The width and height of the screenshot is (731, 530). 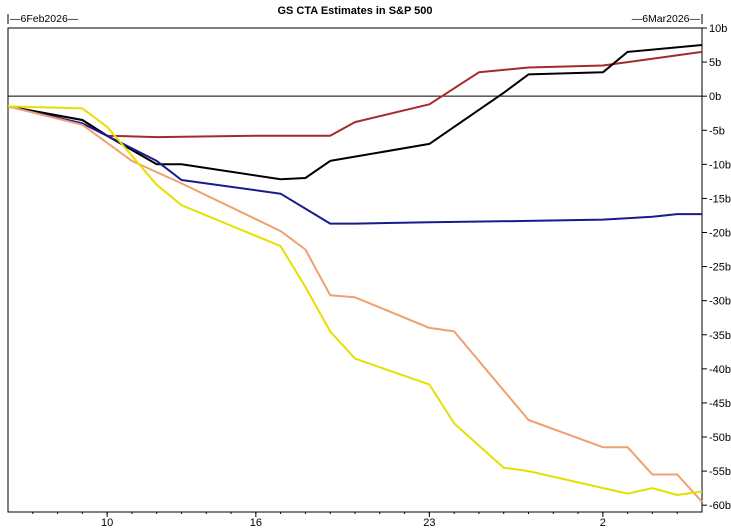 What do you see at coordinates (429, 523) in the screenshot?
I see `x-tick-label: 23` at bounding box center [429, 523].